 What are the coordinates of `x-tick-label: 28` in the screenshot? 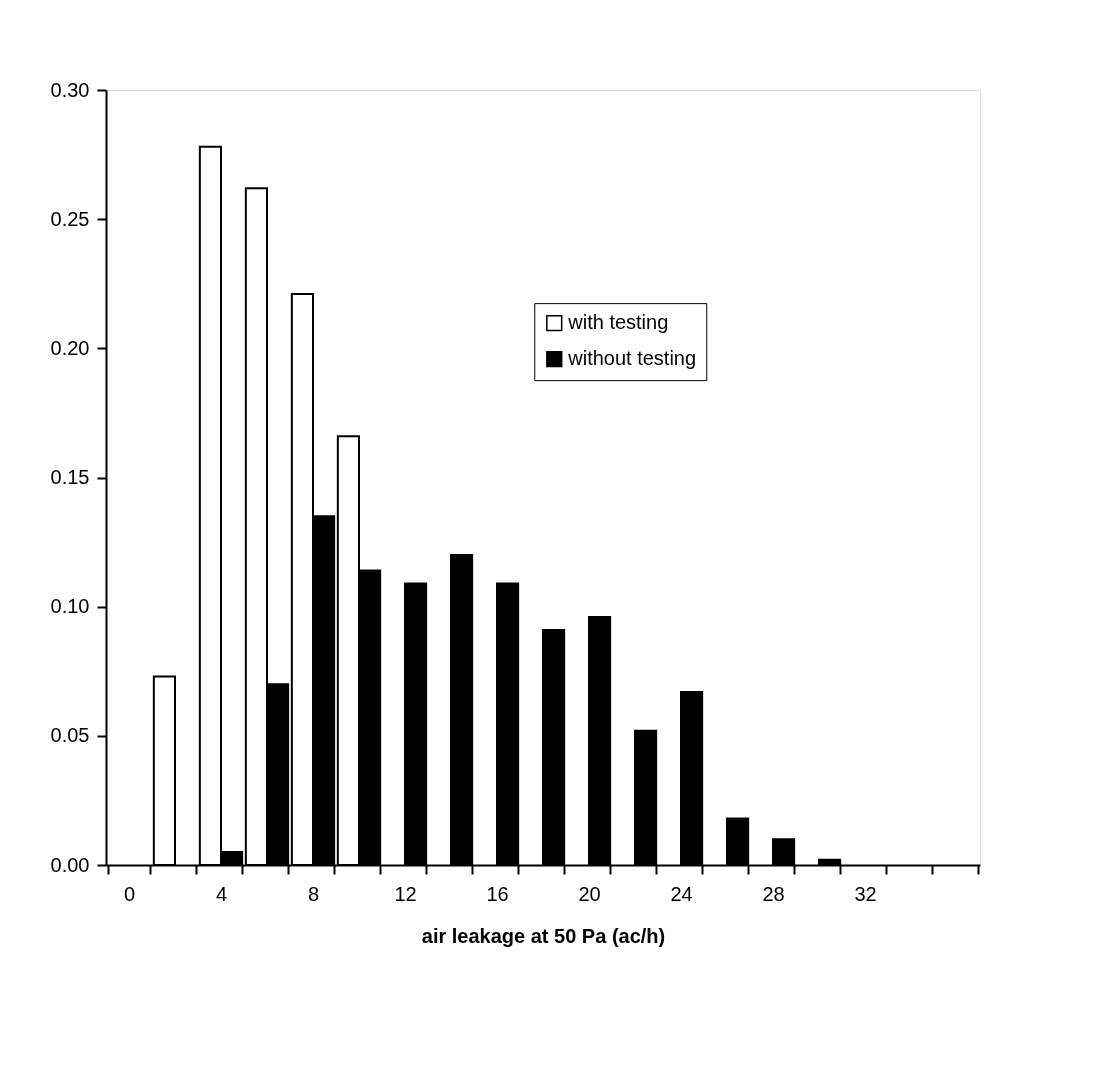 It's located at (773, 893).